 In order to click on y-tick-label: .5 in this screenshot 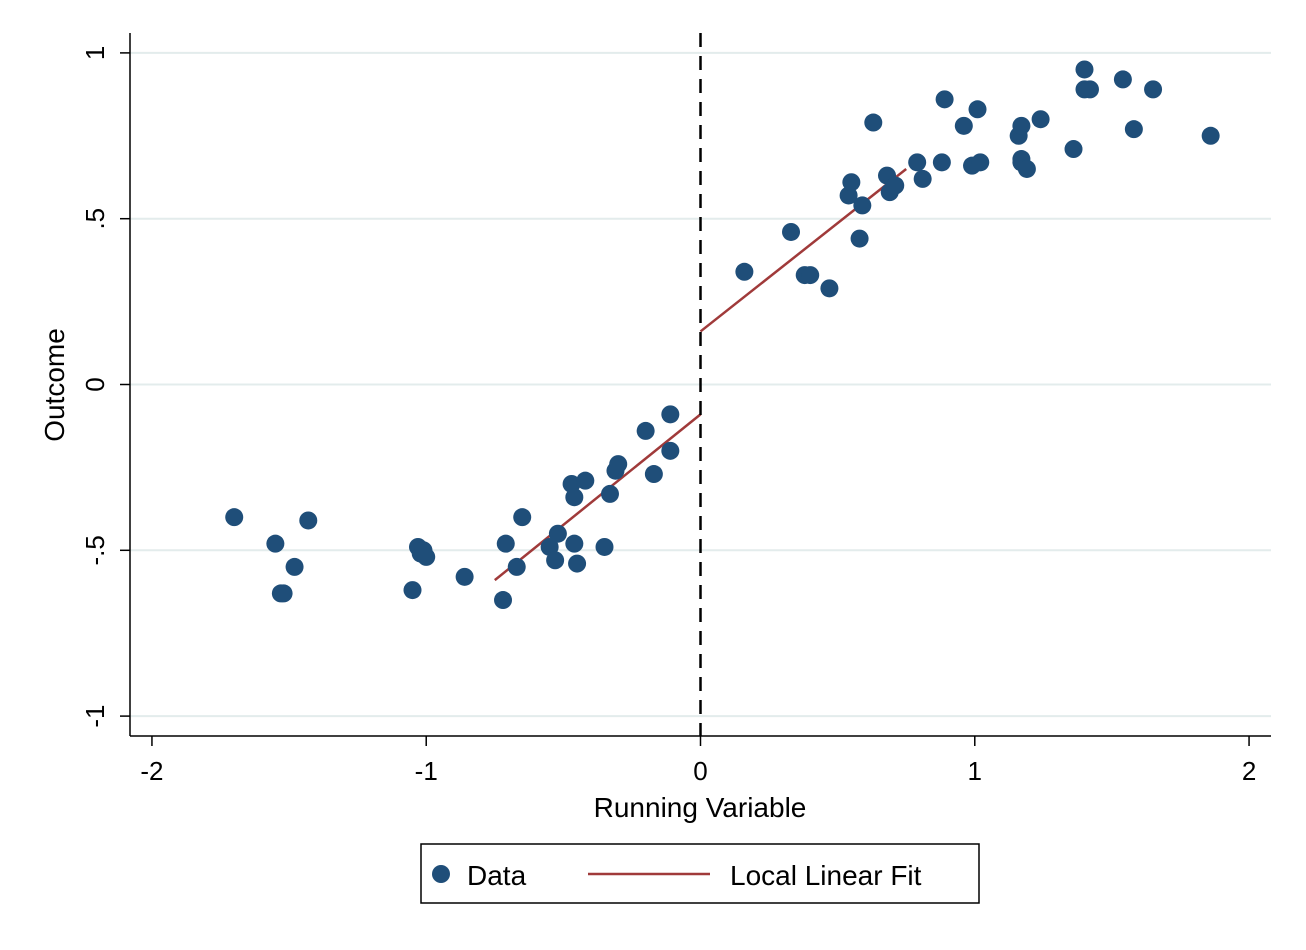, I will do `click(95, 219)`.